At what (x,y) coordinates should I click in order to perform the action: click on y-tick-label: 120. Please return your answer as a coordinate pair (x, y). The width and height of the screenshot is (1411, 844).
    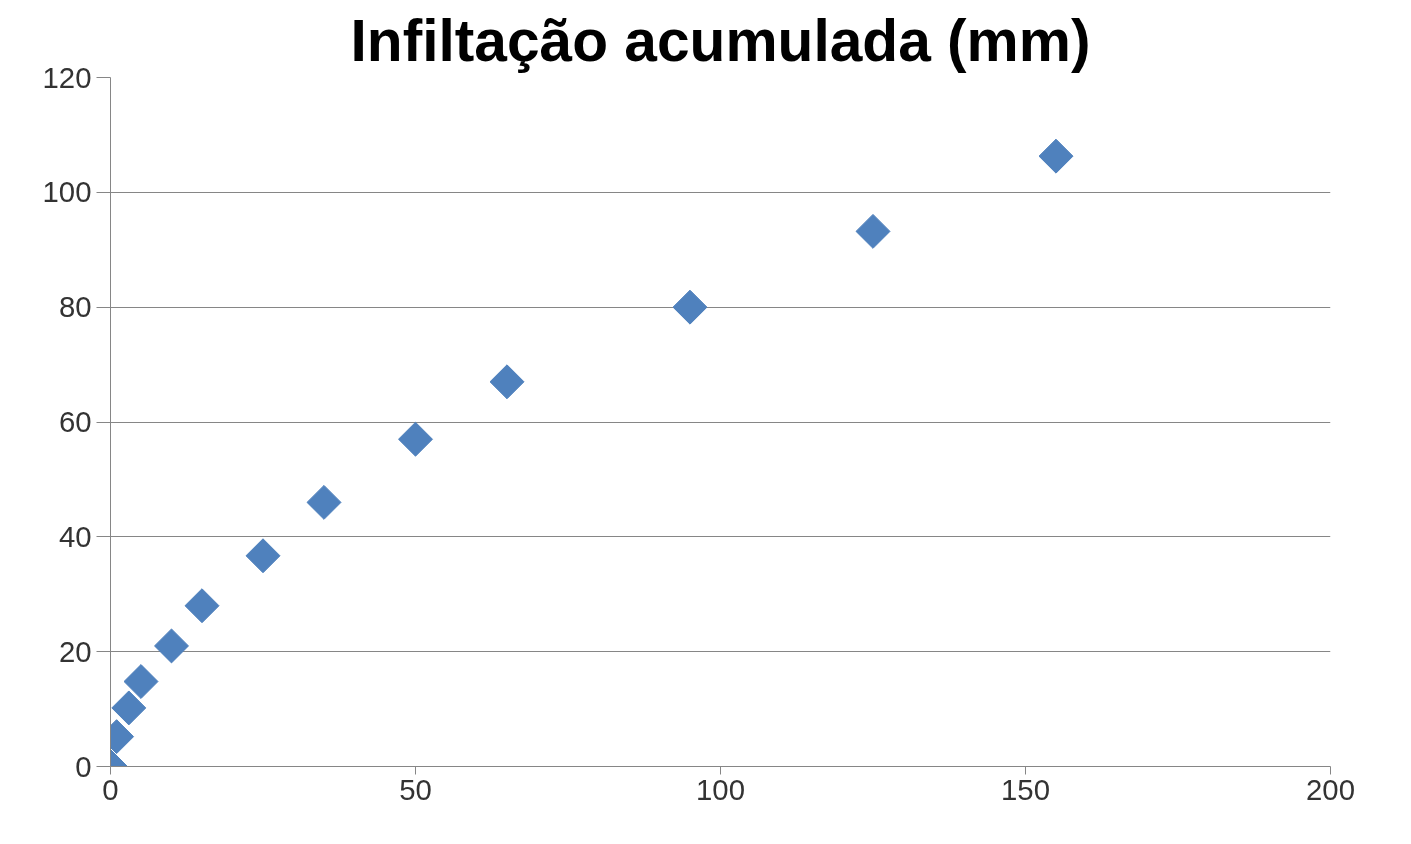
    Looking at the image, I should click on (67, 77).